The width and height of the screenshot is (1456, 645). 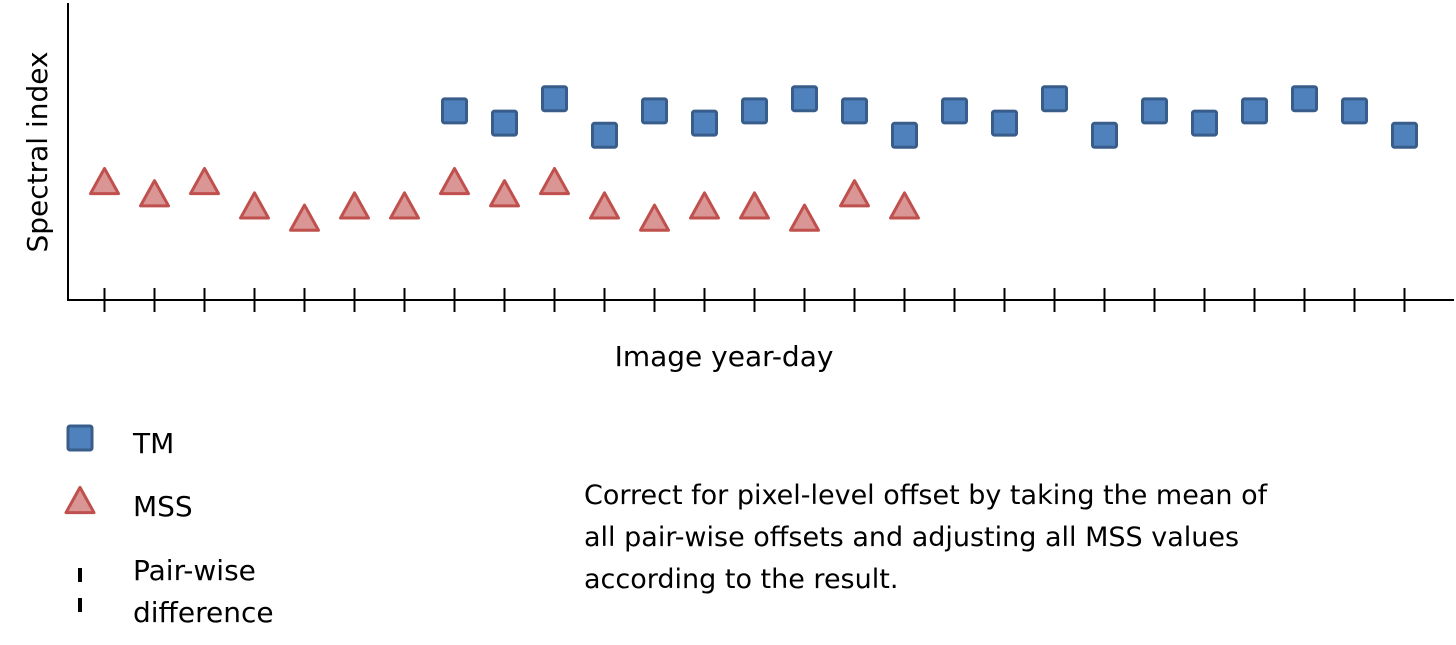 What do you see at coordinates (163, 506) in the screenshot?
I see `legend-mss-label: MSS` at bounding box center [163, 506].